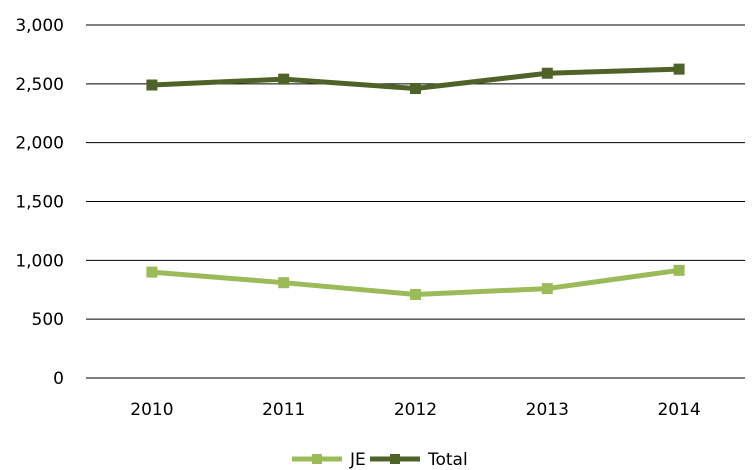 This screenshot has width=753, height=470. What do you see at coordinates (39, 85) in the screenshot?
I see `y-tick-label: 2,500` at bounding box center [39, 85].